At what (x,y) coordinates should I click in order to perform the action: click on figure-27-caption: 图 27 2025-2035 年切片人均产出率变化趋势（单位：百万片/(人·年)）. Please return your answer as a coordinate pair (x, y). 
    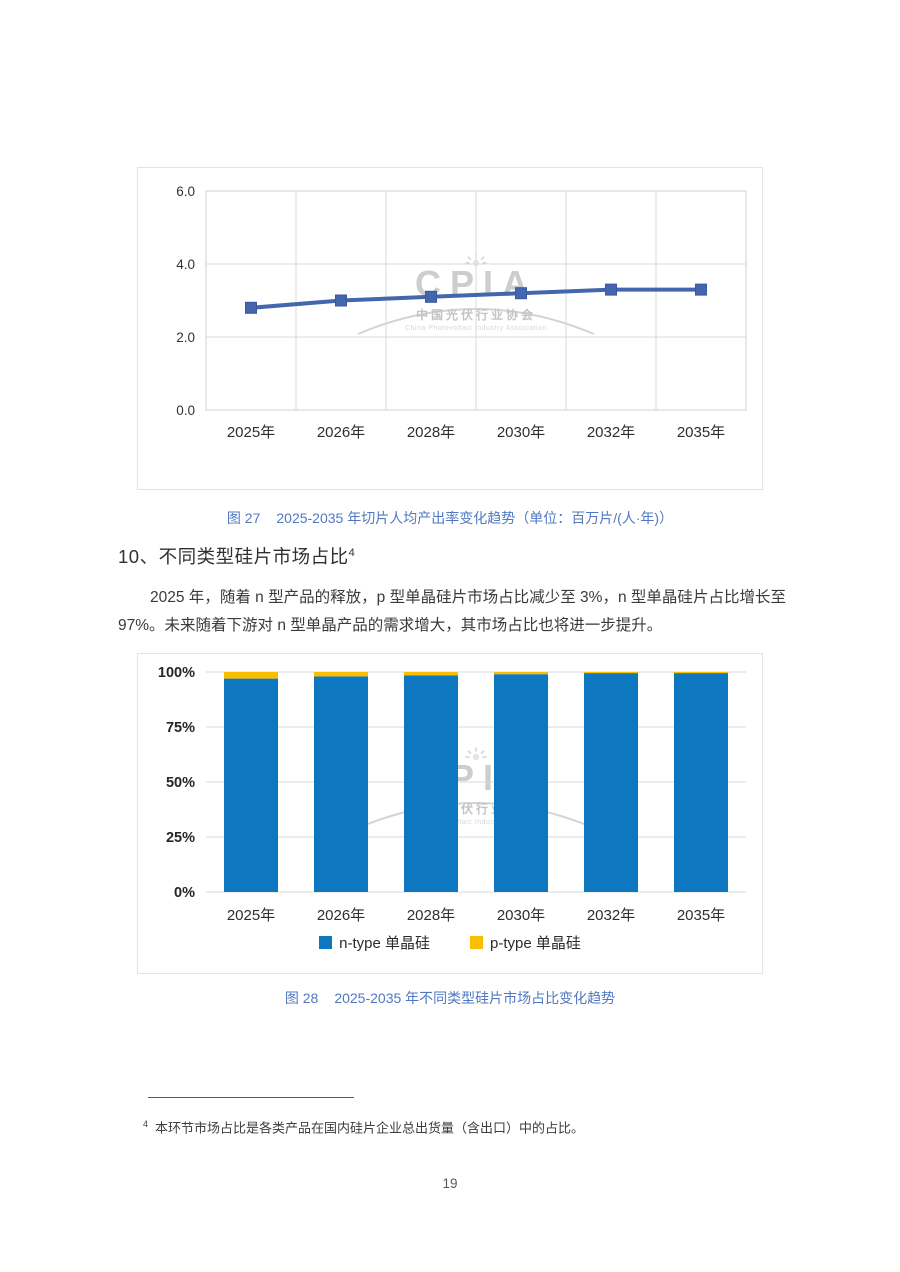
    Looking at the image, I should click on (450, 518).